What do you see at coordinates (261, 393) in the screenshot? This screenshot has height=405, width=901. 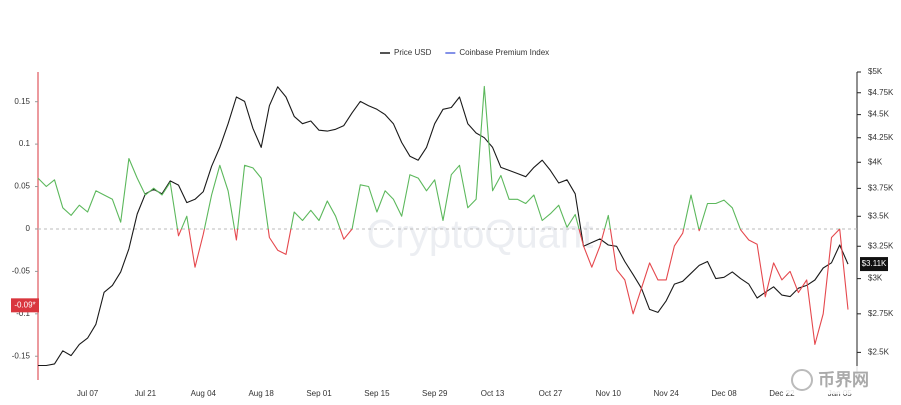 I see `x-tick-label: Aug 18` at bounding box center [261, 393].